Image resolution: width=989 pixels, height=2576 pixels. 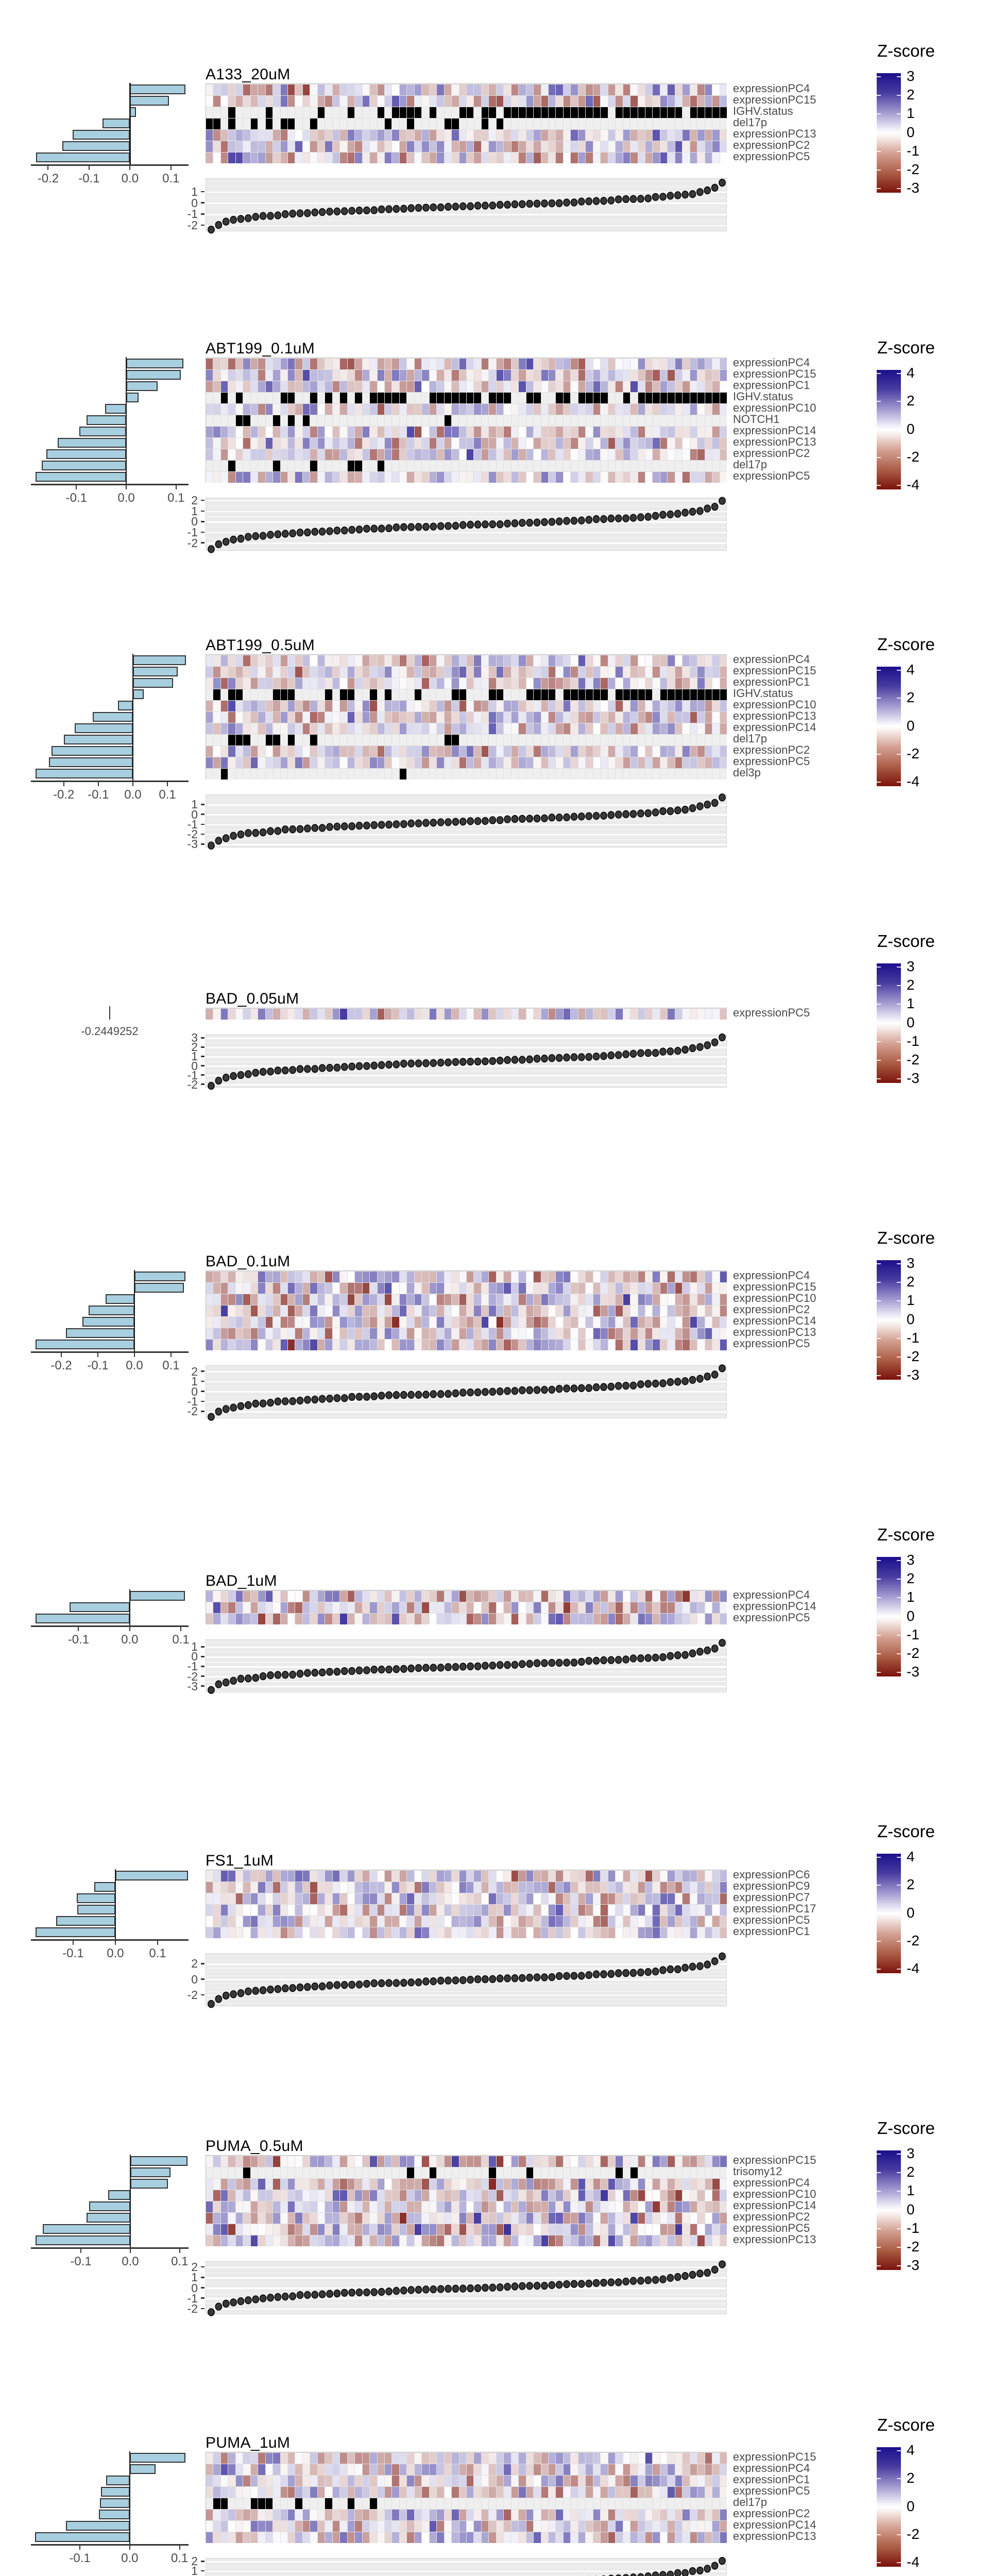 What do you see at coordinates (466, 844) in the screenshot?
I see `gridline-major` at bounding box center [466, 844].